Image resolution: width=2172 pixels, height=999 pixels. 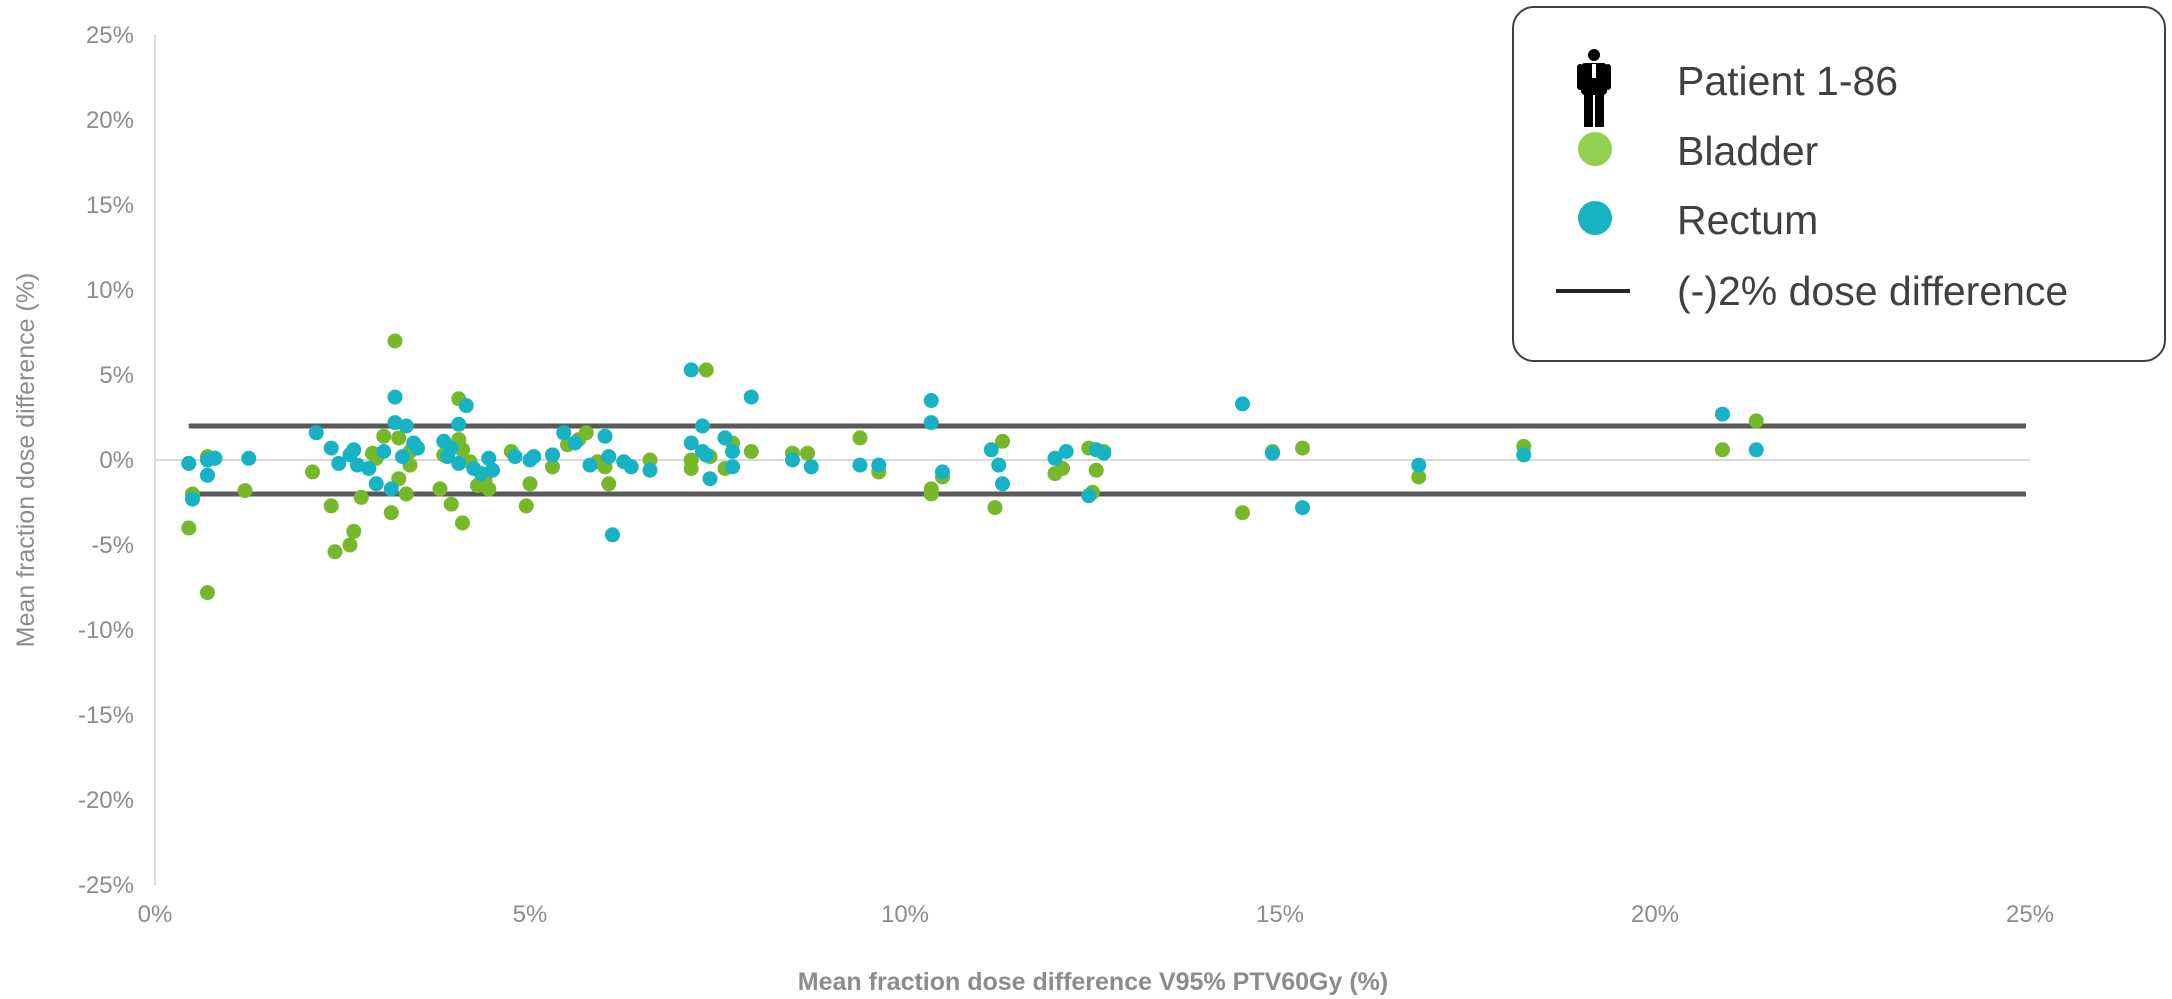 What do you see at coordinates (1280, 914) in the screenshot?
I see `x-tick-label: 15%` at bounding box center [1280, 914].